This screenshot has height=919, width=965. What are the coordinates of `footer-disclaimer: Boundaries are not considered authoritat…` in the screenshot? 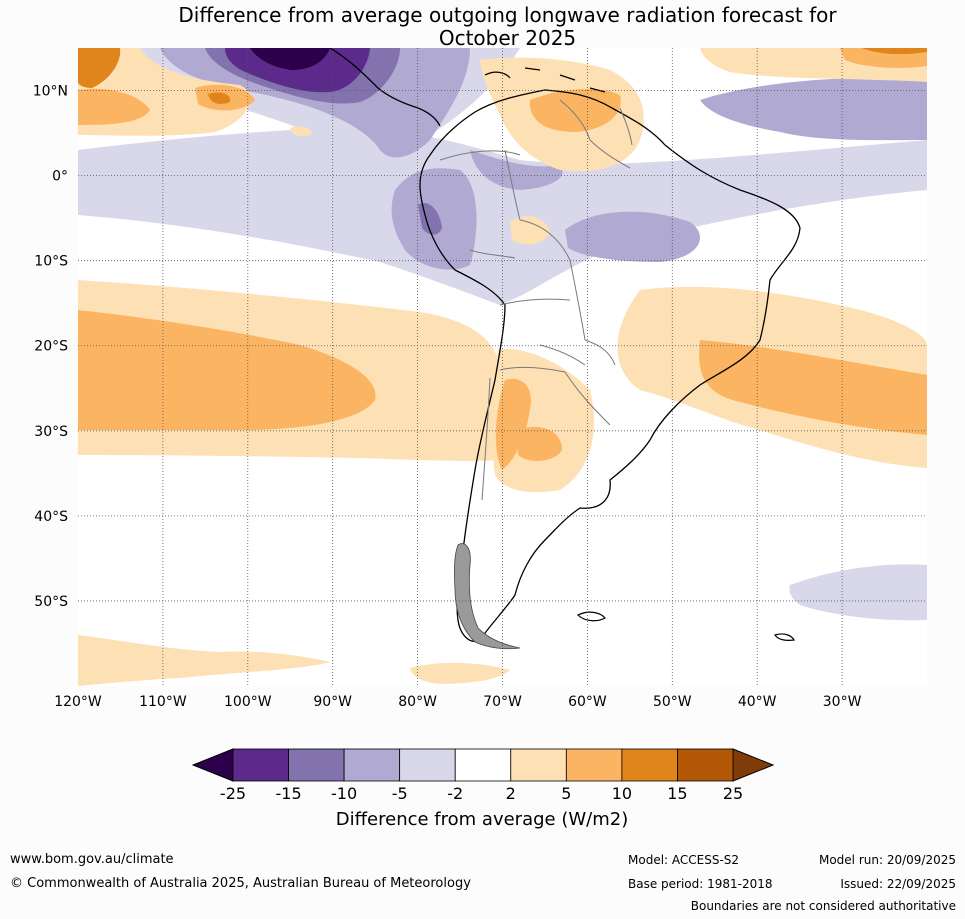 It's located at (823, 906).